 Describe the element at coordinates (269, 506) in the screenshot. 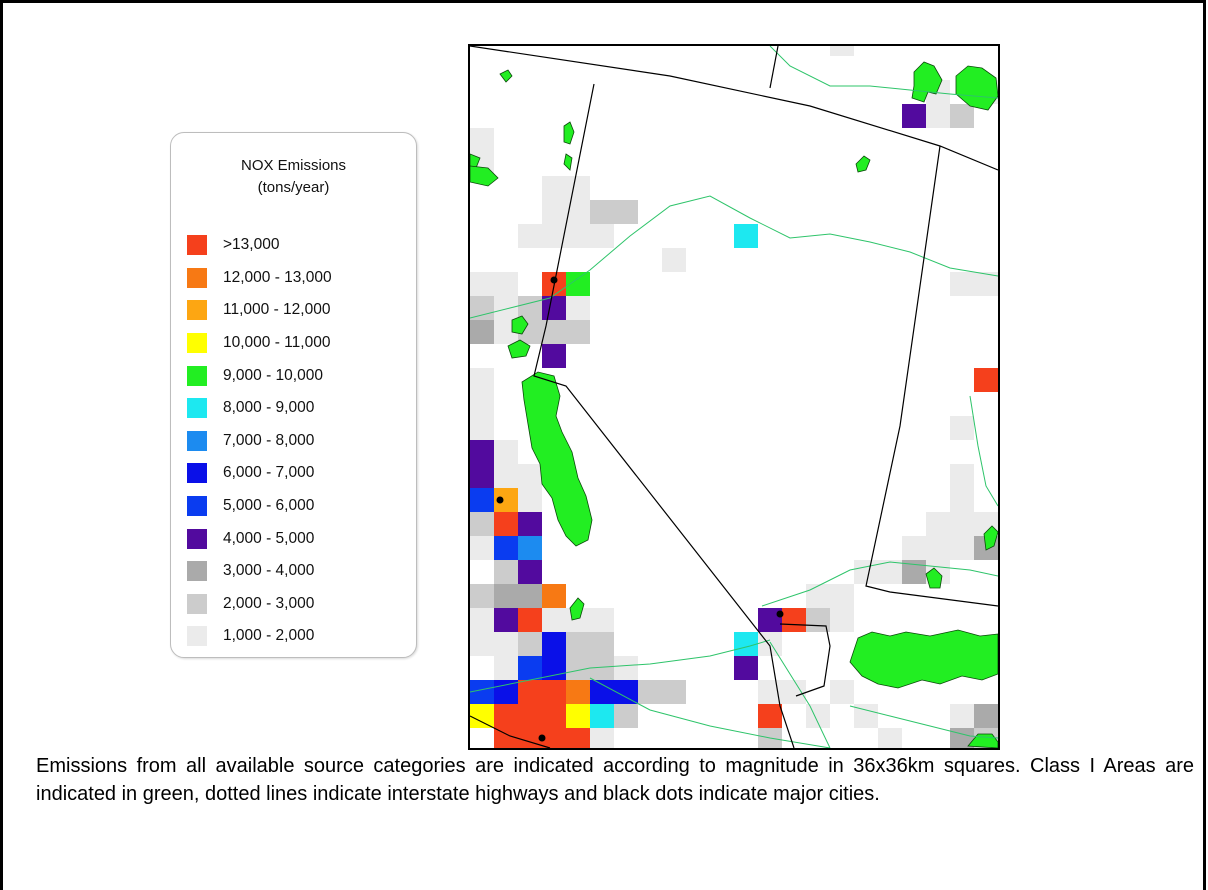

I see `legend-label: 5,000 - 6,000` at that location.